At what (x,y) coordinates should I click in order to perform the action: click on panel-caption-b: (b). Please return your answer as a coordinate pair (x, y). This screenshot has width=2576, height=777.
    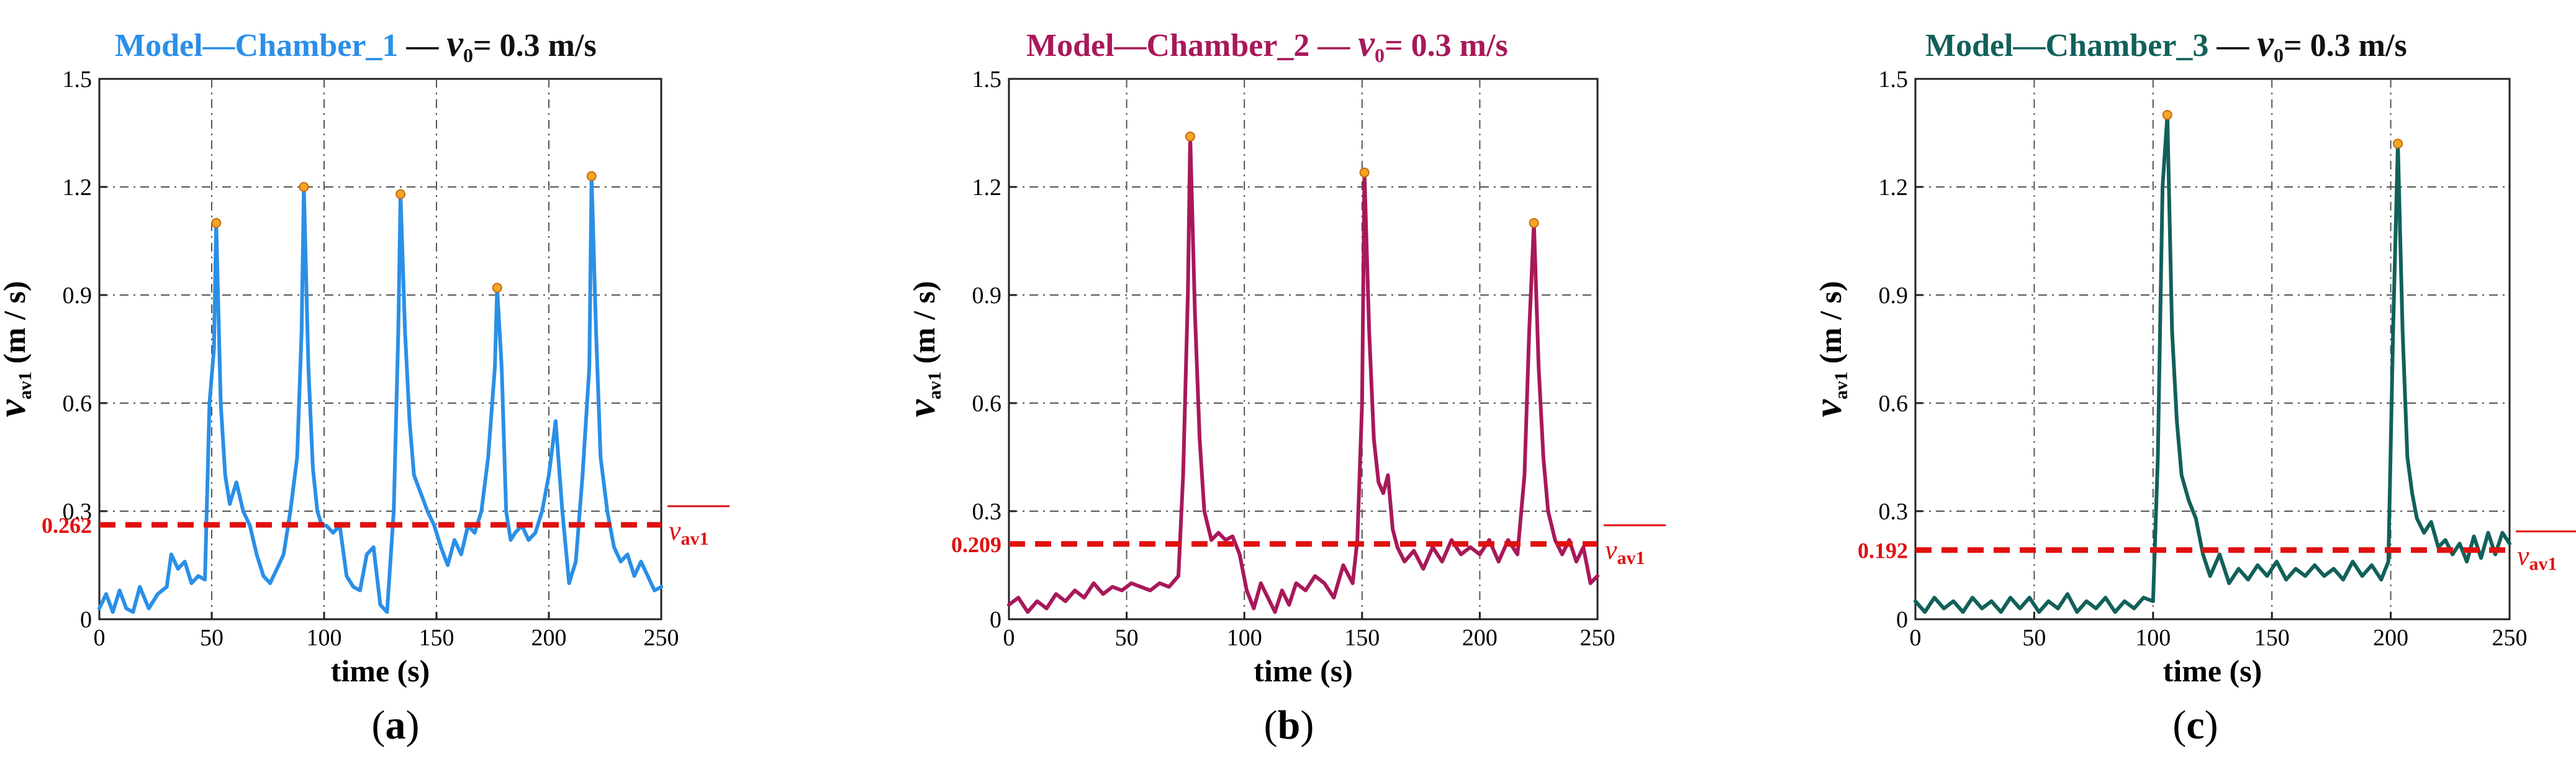
    Looking at the image, I should click on (1288, 725).